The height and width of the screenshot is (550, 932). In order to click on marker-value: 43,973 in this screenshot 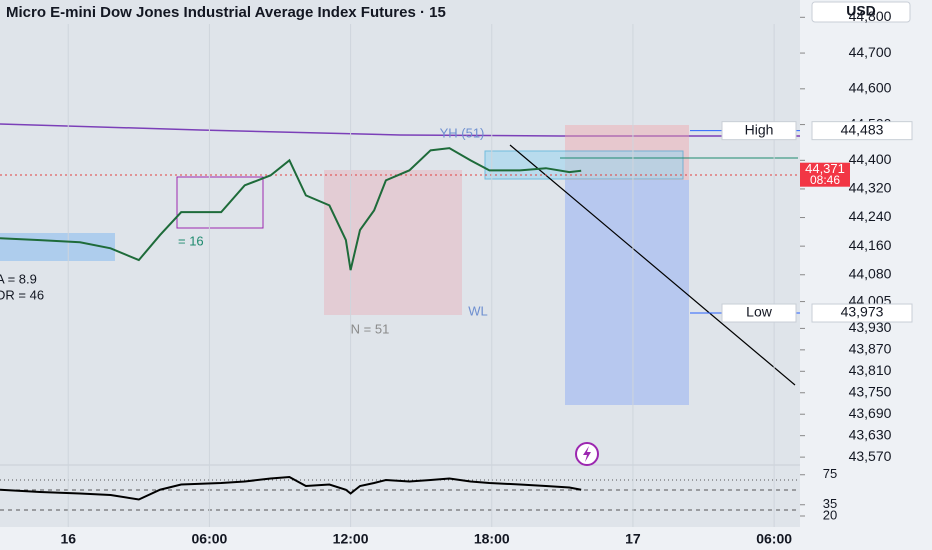, I will do `click(862, 312)`.